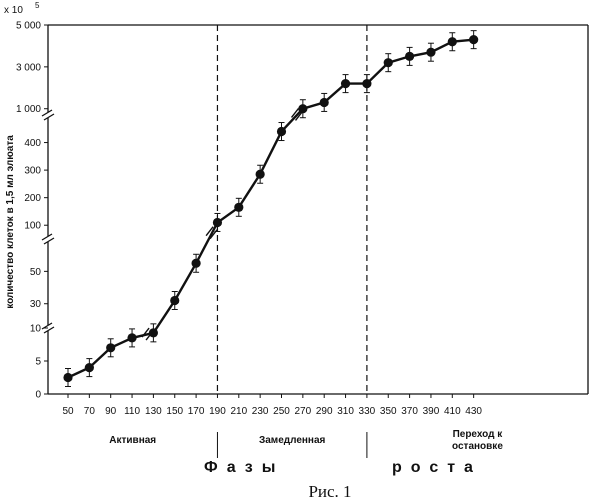  What do you see at coordinates (292, 440) in the screenshot?
I see `phase-label: Замедленная` at bounding box center [292, 440].